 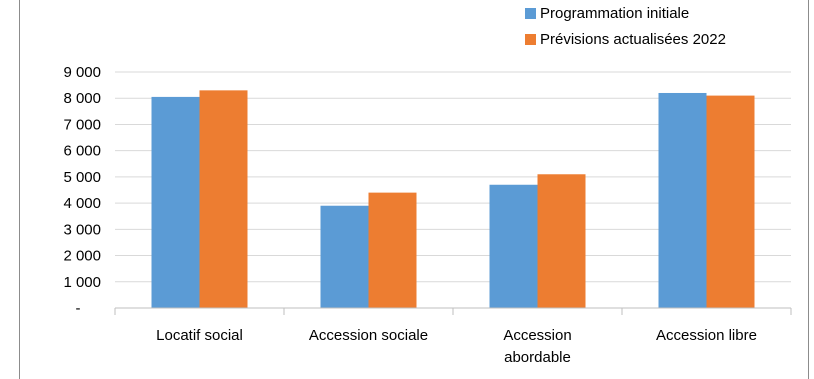 What do you see at coordinates (537, 357) in the screenshot?
I see `x-category-label: abordable` at bounding box center [537, 357].